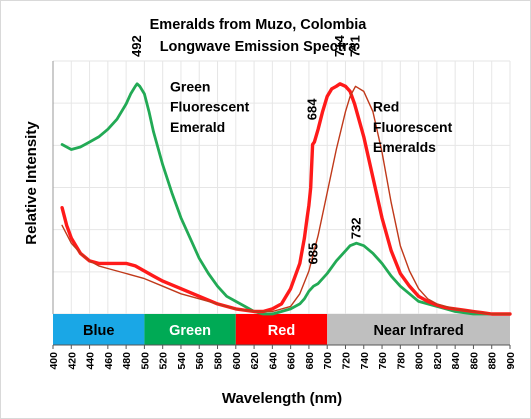  What do you see at coordinates (312, 109) in the screenshot?
I see `peak-label: 684` at bounding box center [312, 109].